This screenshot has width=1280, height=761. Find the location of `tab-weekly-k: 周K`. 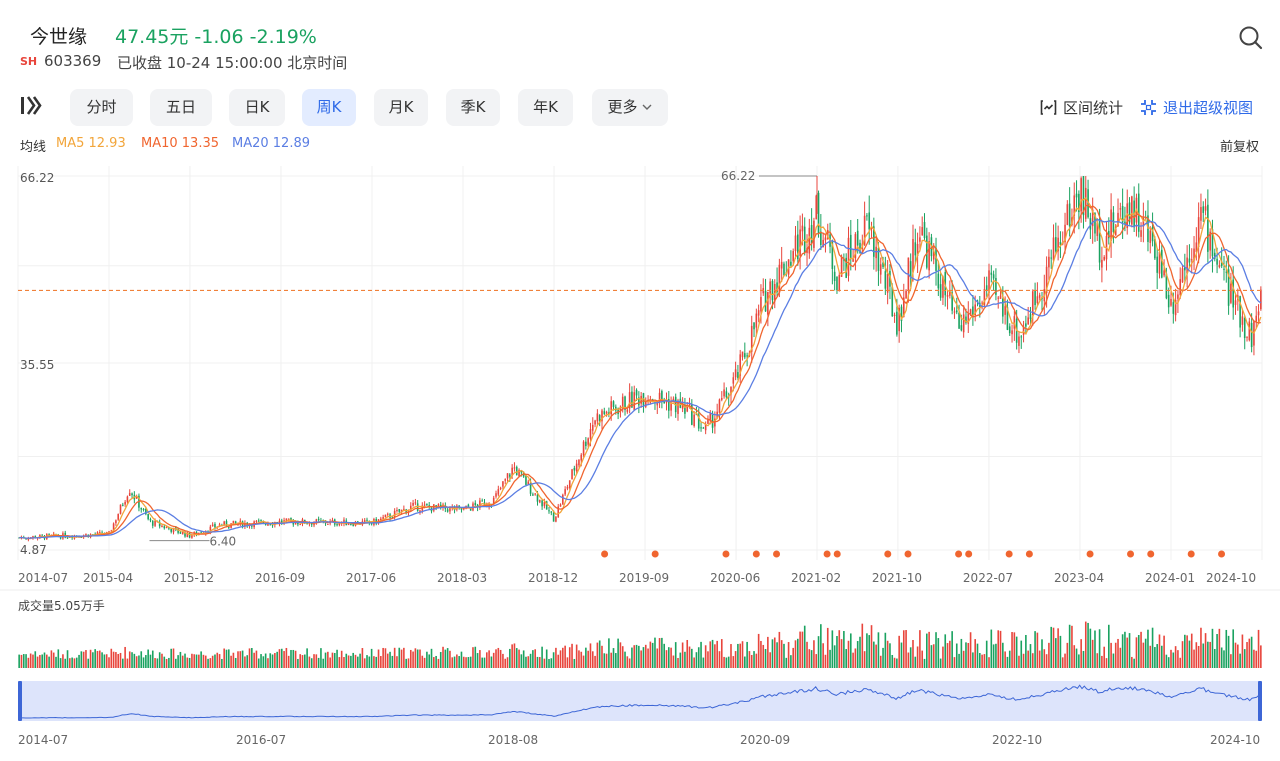

tab-weekly-k: 周K is located at coordinates (329, 107).